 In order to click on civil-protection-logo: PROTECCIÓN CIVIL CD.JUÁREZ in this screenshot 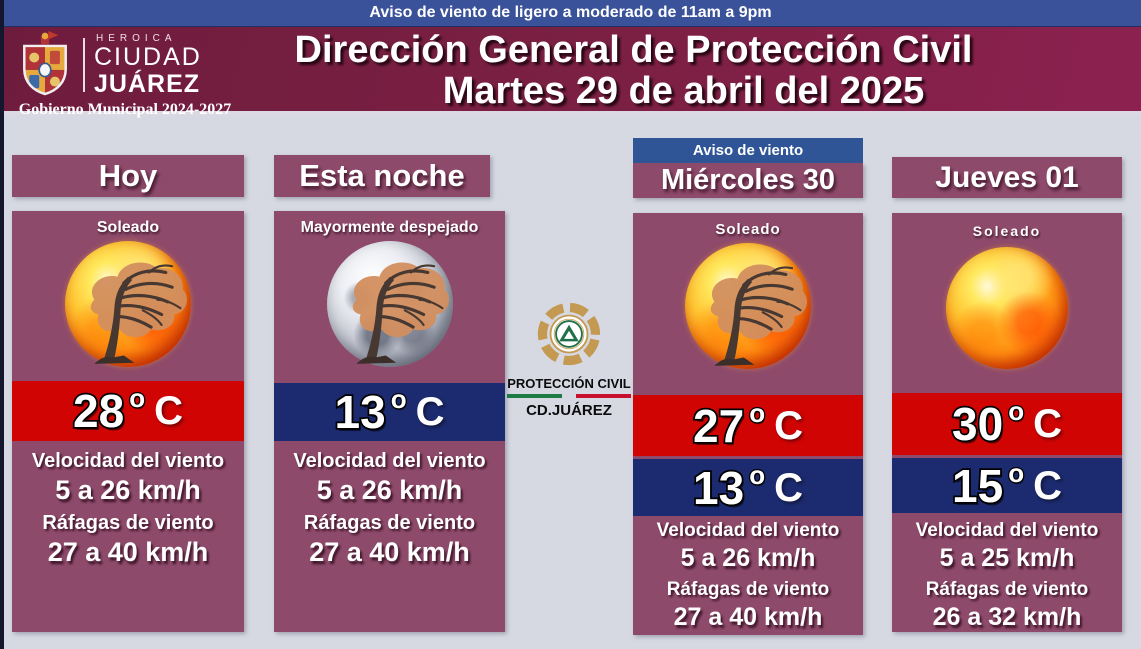, I will do `click(569, 358)`.